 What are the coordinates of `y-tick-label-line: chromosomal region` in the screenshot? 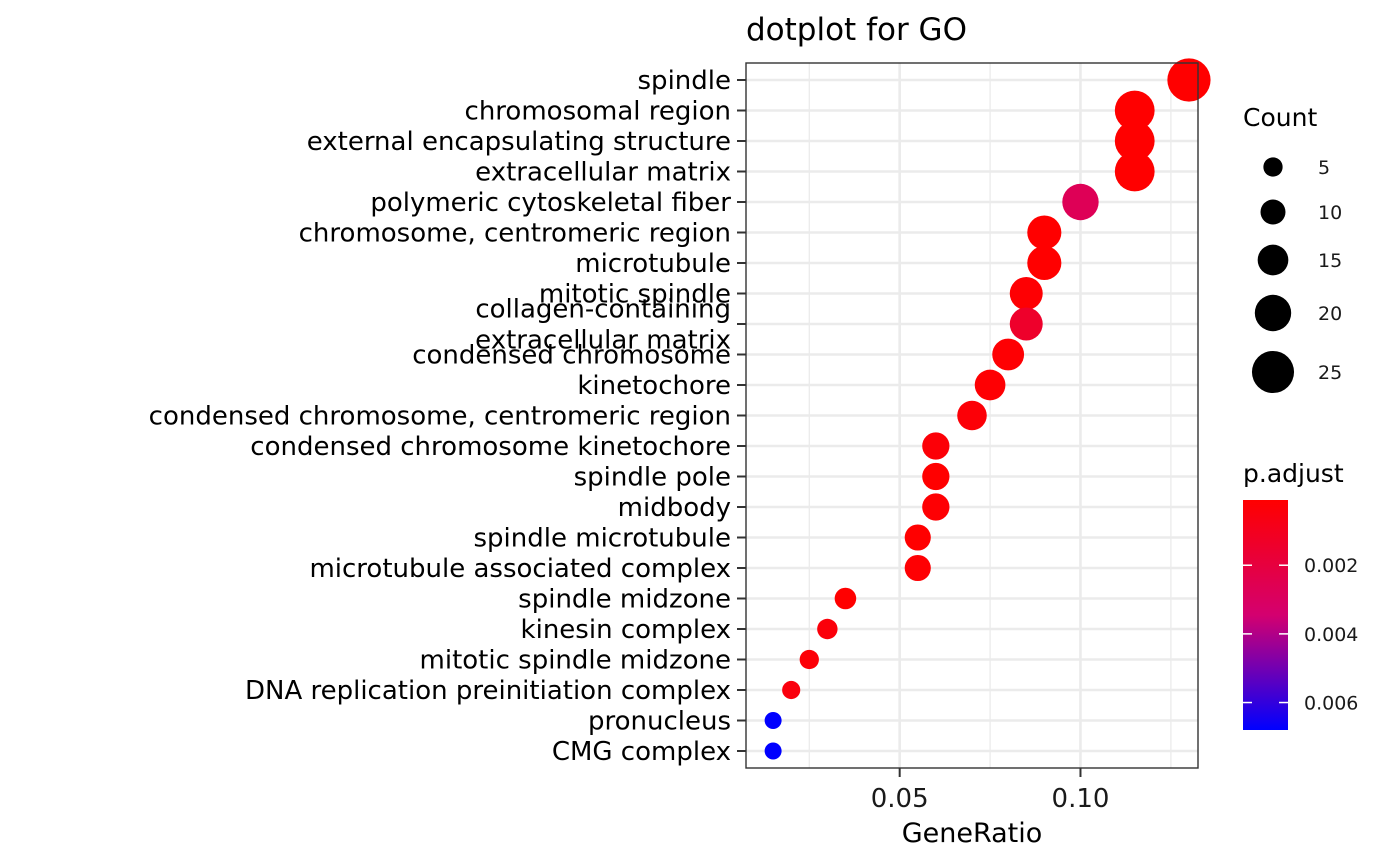 It's located at (598, 112).